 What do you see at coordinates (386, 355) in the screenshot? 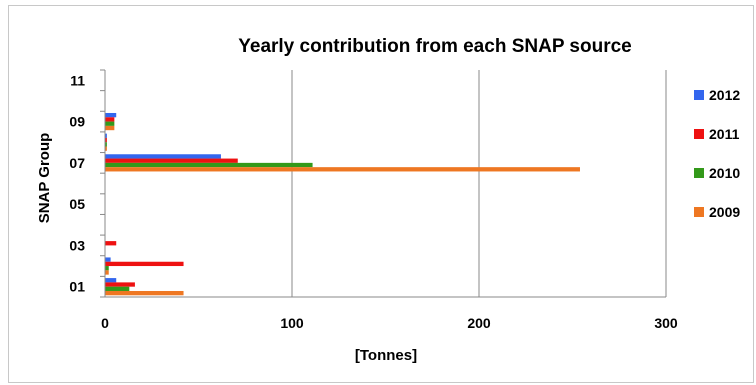
I see `x-axis-label: [Tonnes]` at bounding box center [386, 355].